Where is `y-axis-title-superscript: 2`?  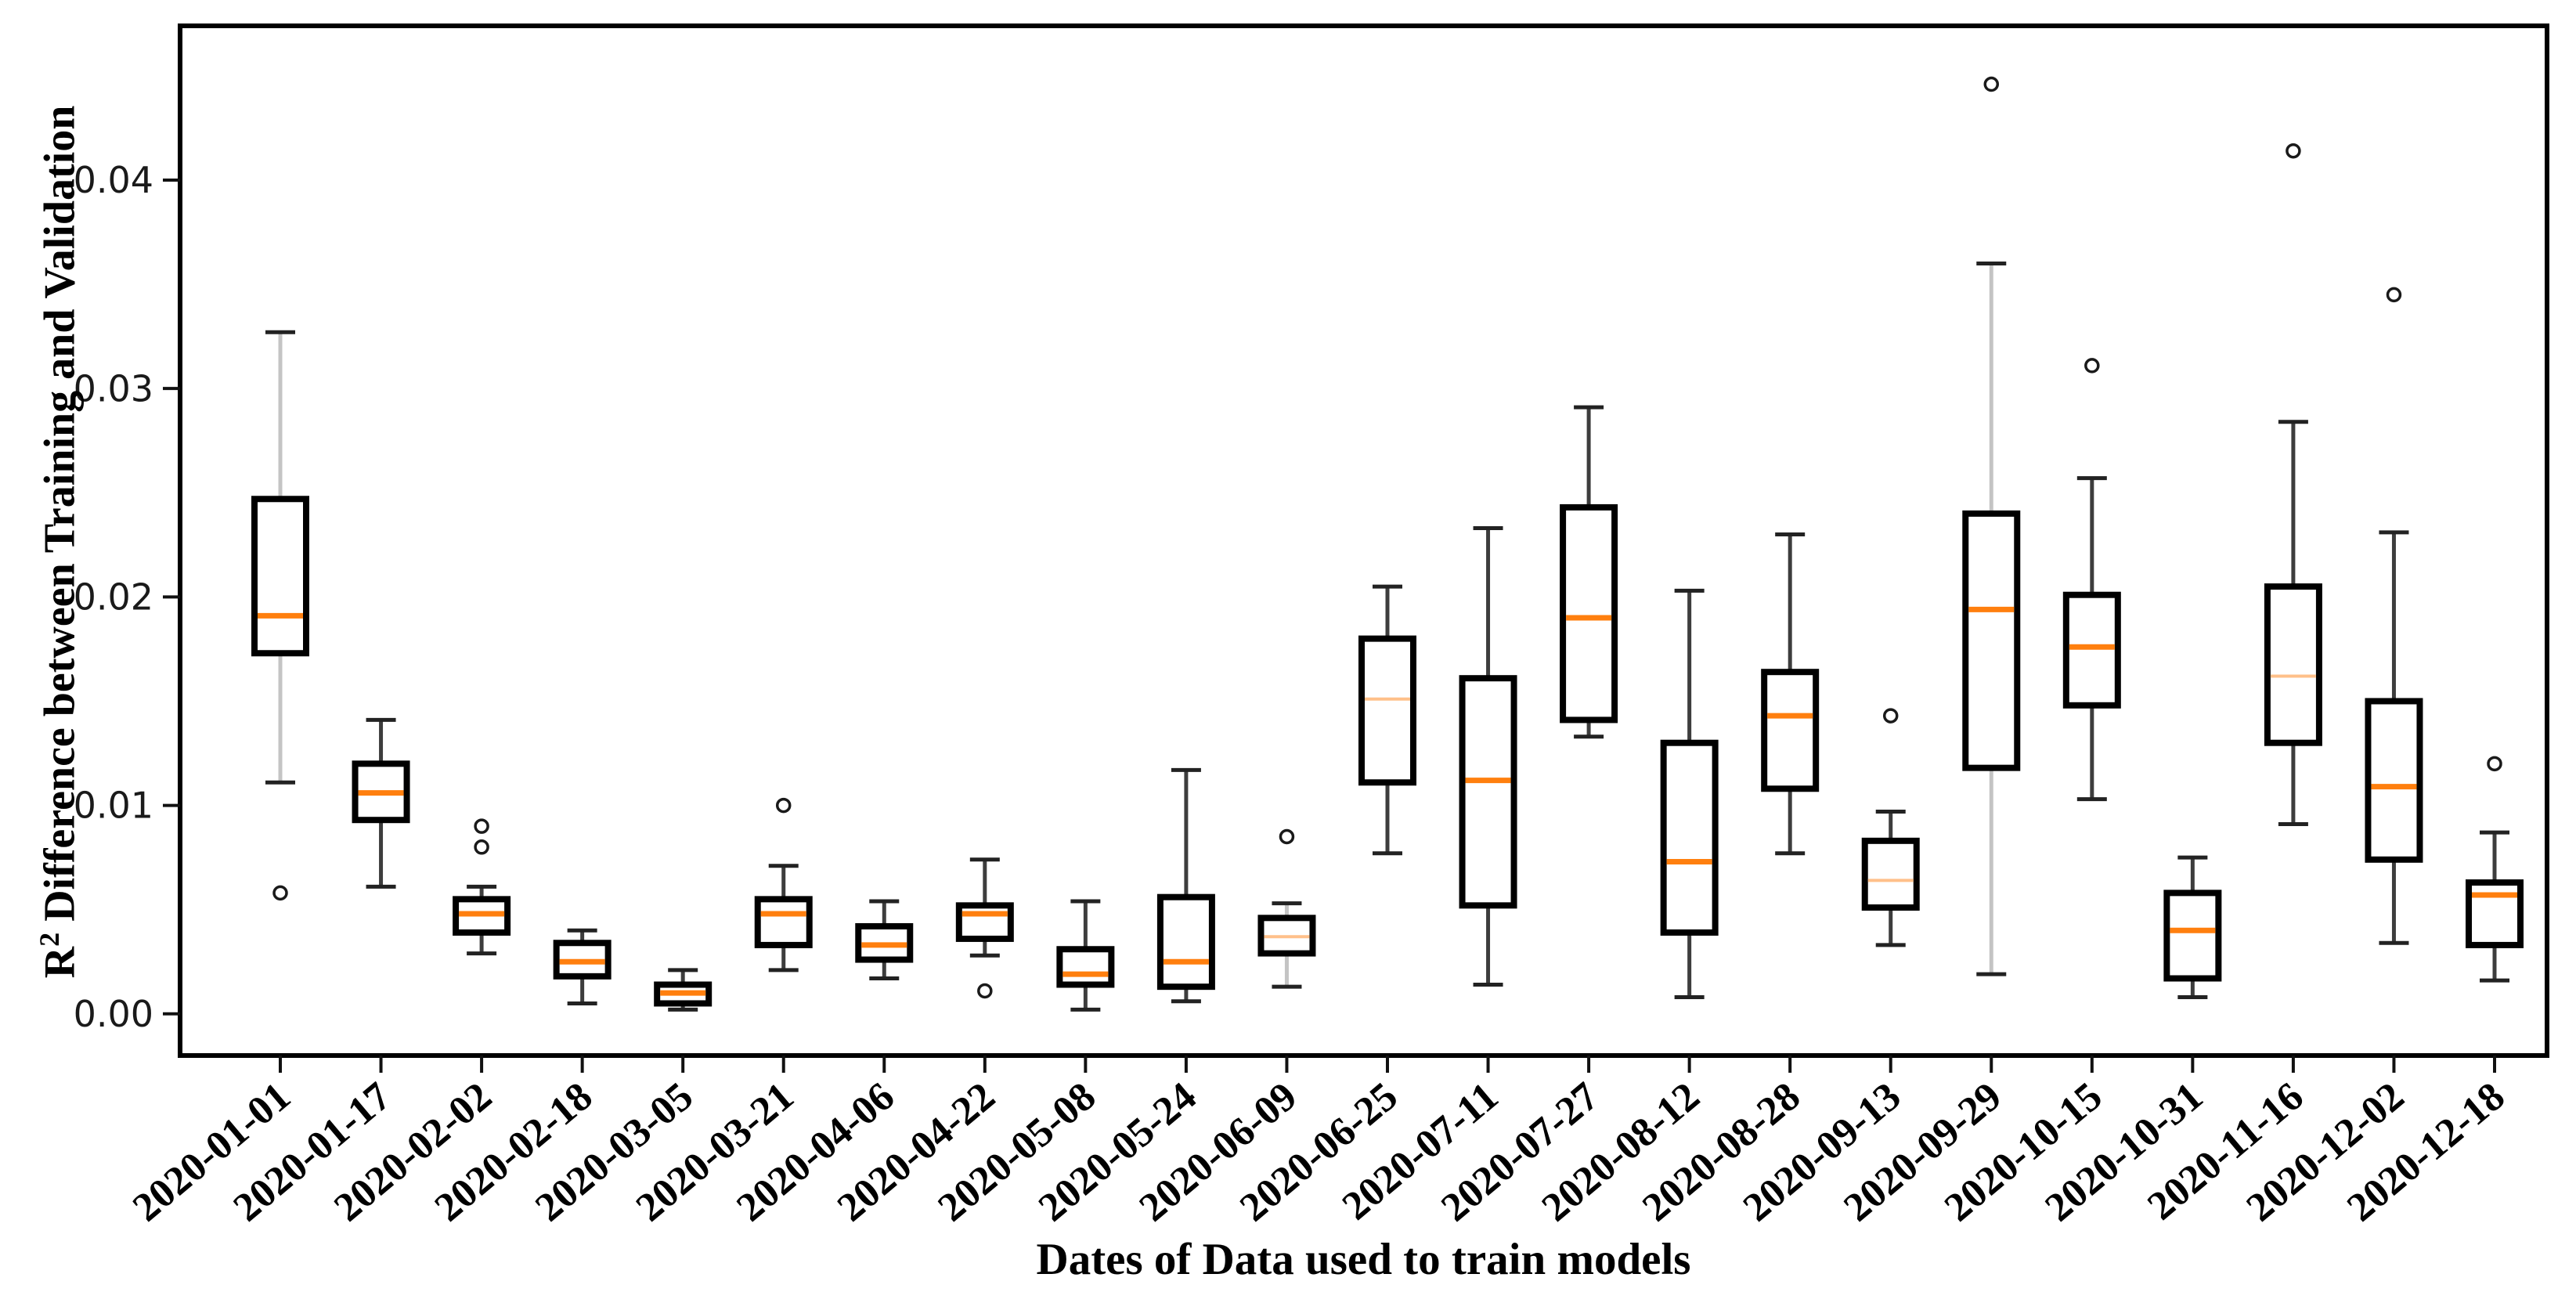
y-axis-title-superscript: 2 is located at coordinates (49, 939).